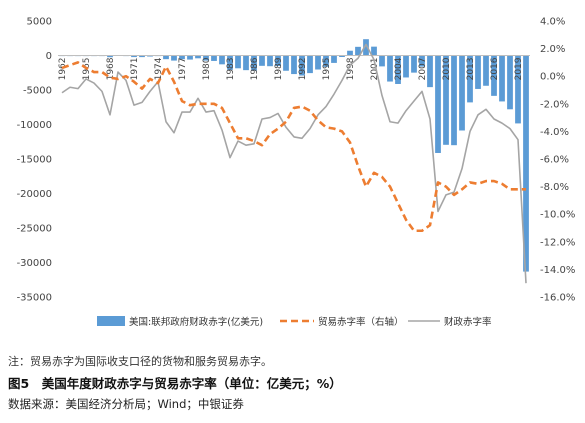  I want to click on y-right-tick-label: -4.0%, so click(554, 132).